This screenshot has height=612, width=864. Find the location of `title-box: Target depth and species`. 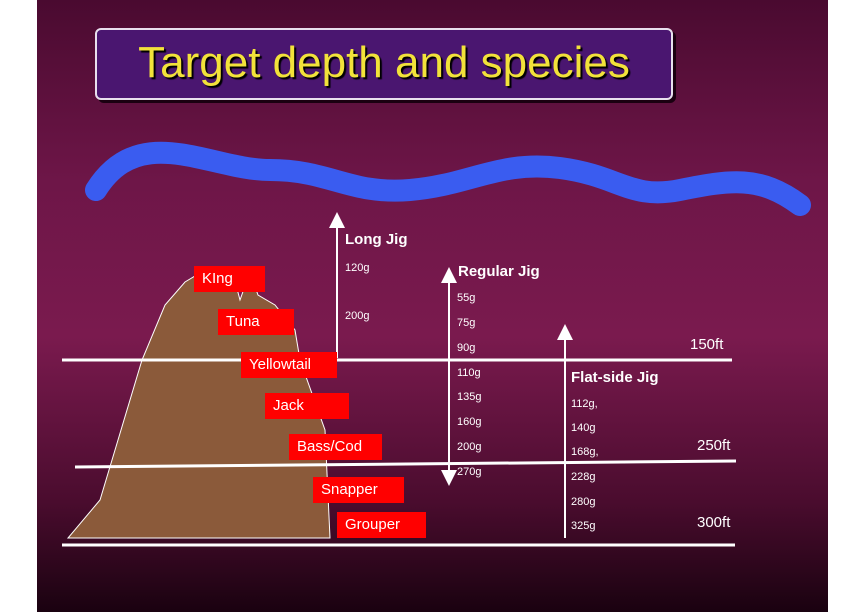

title-box: Target depth and species is located at coordinates (384, 64).